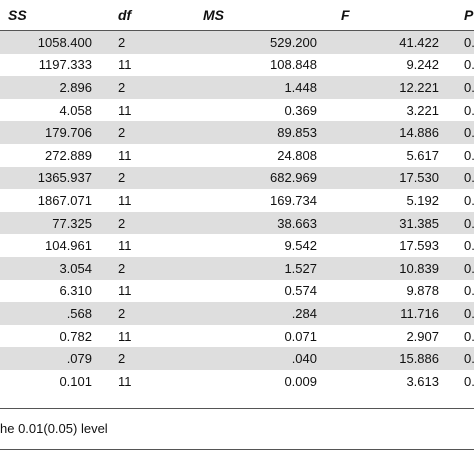 This screenshot has height=474, width=474. I want to click on table-row: 6.310 11 0.574 9.878 0., so click(237, 291).